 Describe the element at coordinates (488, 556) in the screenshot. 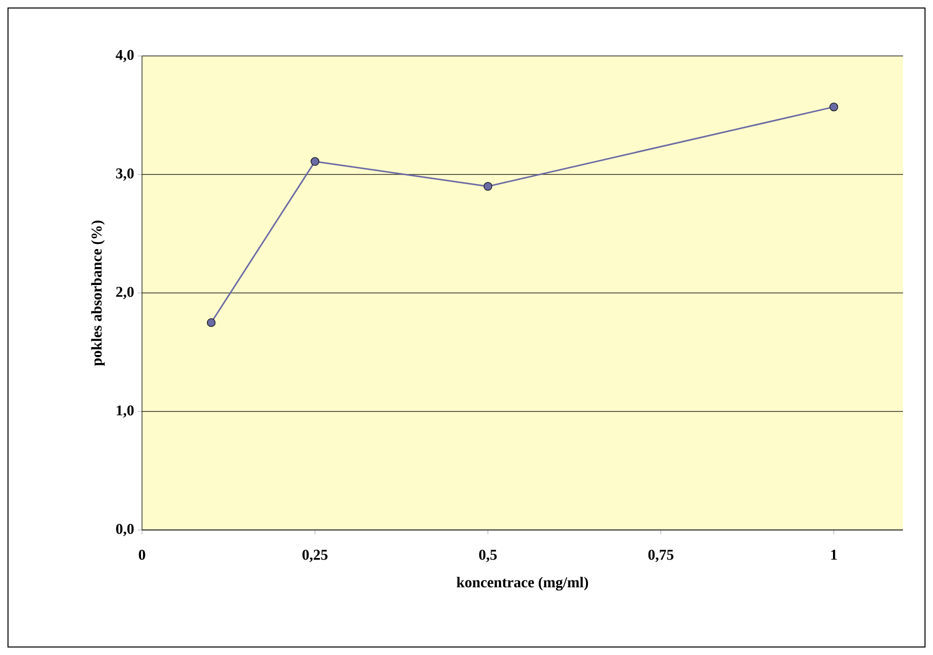

I see `x-tick-label: 0,5` at that location.